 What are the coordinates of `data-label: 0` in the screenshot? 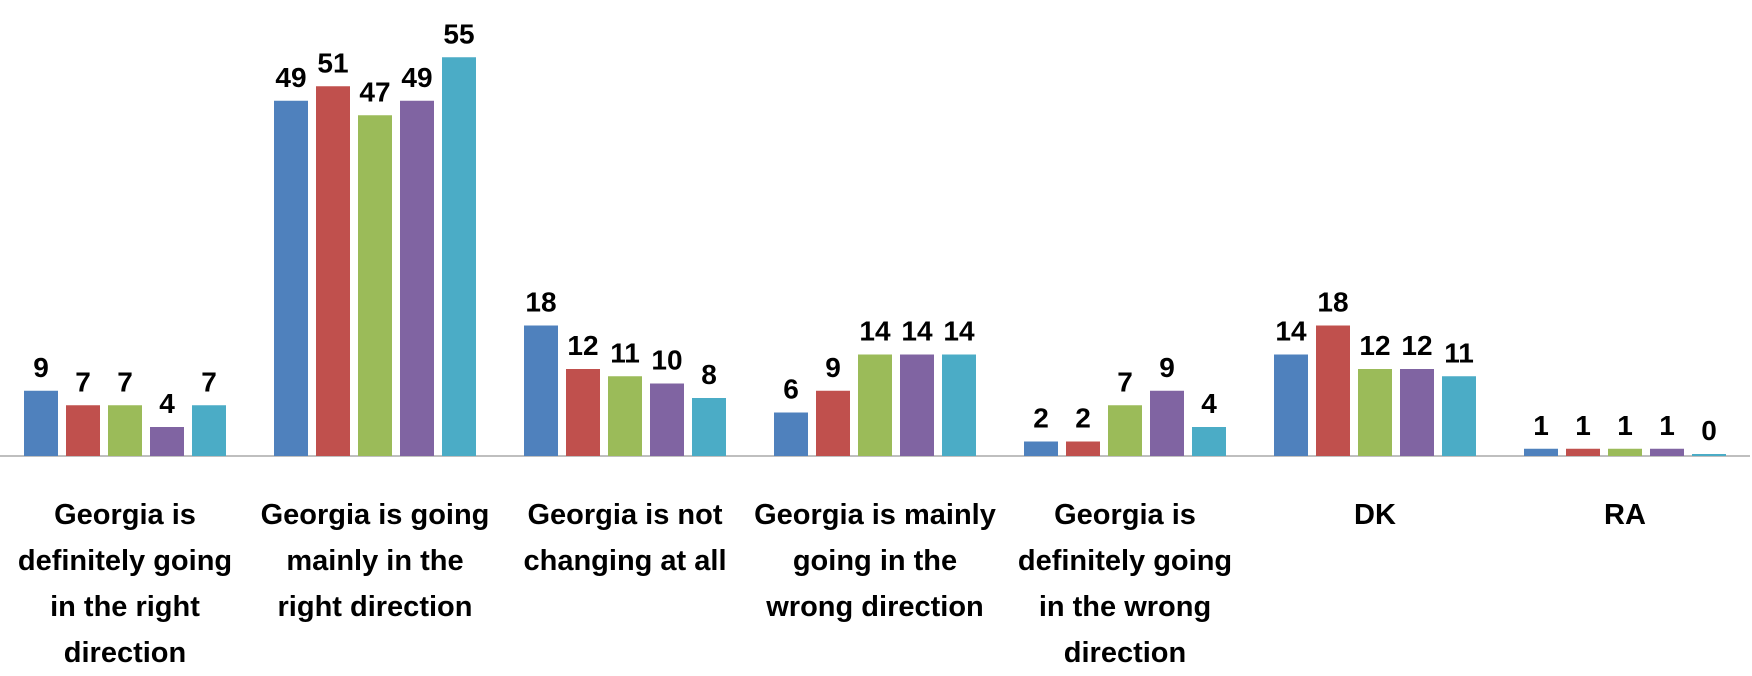 It's located at (1709, 430).